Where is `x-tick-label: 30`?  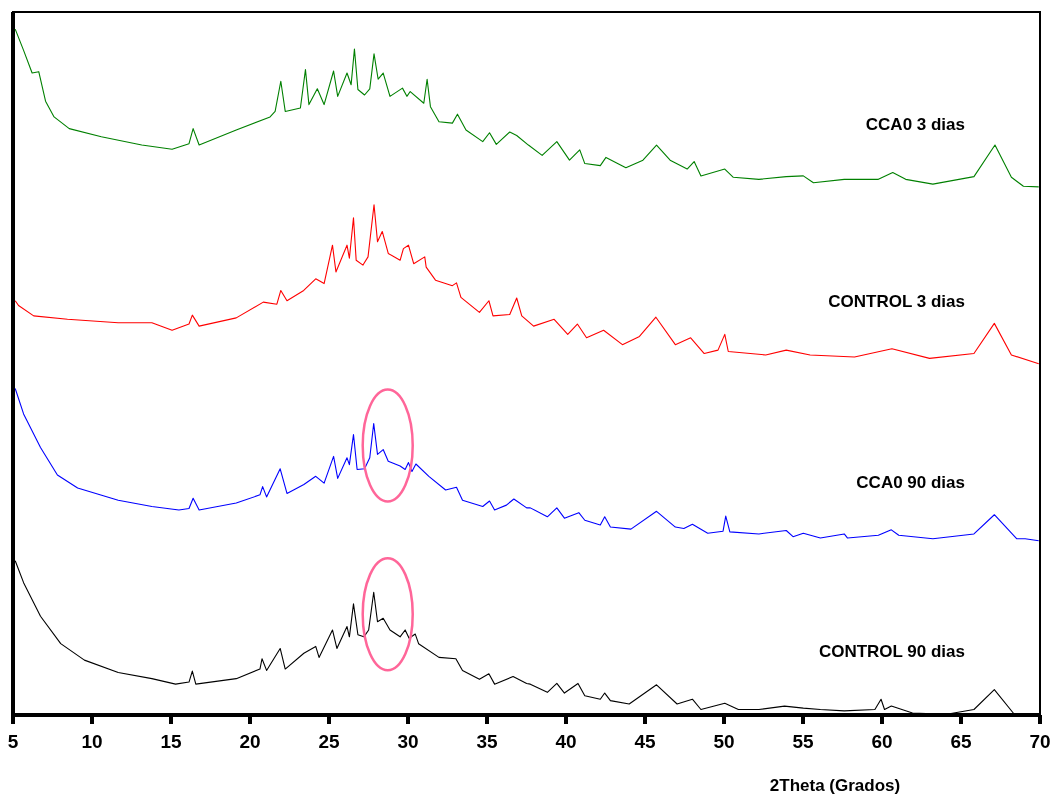
x-tick-label: 30 is located at coordinates (408, 741).